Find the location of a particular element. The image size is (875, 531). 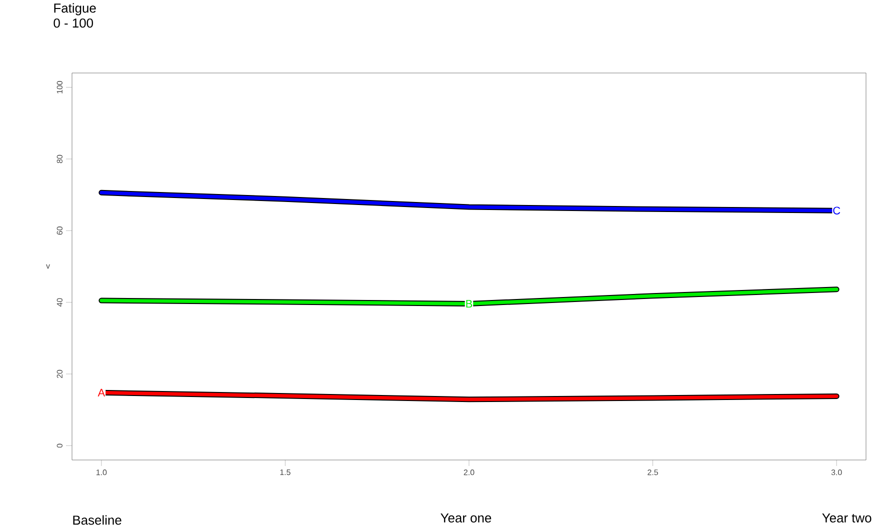

chart-subtitle: 0 - 100 is located at coordinates (74, 23).